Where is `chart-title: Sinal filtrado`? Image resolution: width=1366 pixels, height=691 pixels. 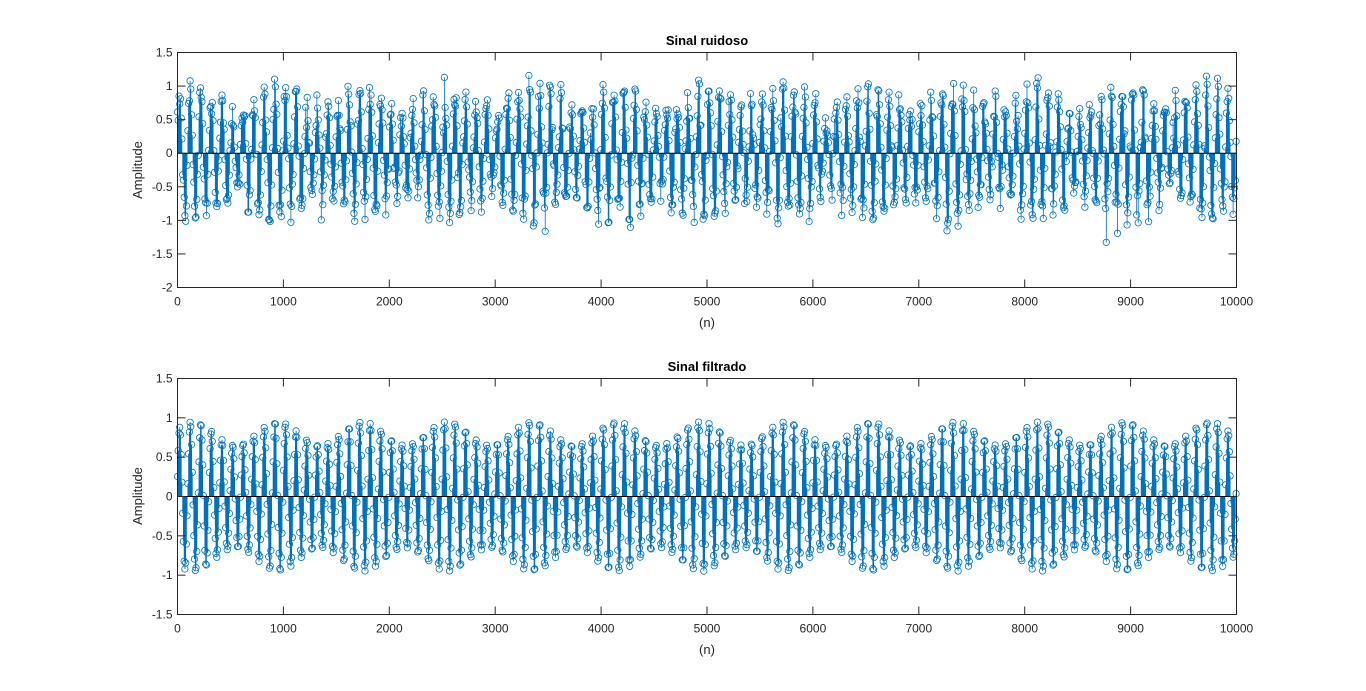
chart-title: Sinal filtrado is located at coordinates (707, 366).